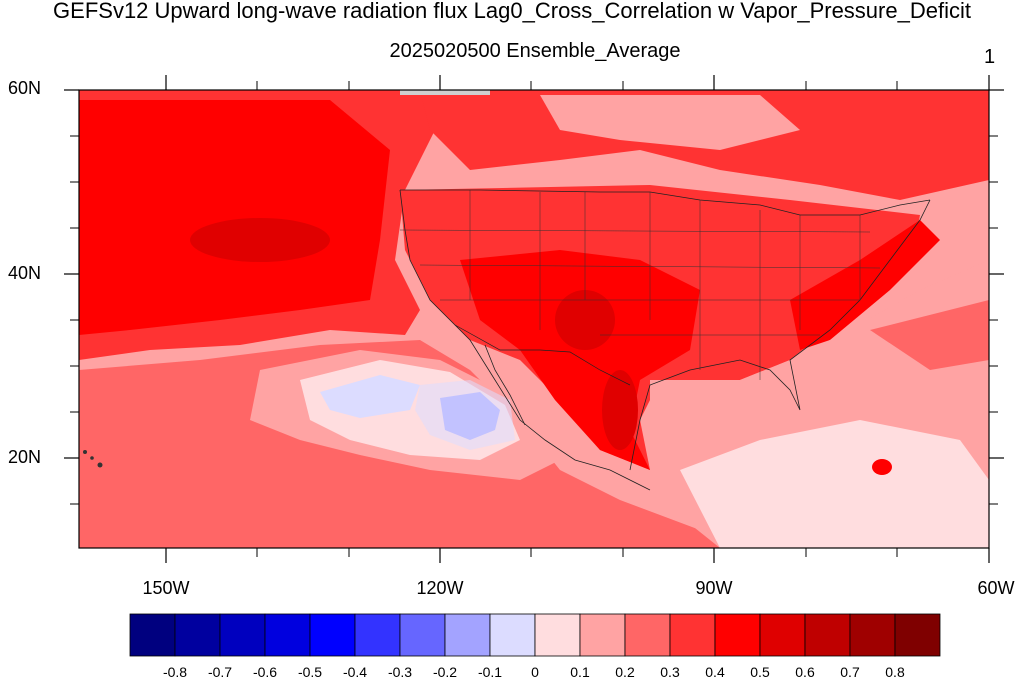  Describe the element at coordinates (780, 335) in the screenshot. I see `gulf-atlantic-coastline` at that location.